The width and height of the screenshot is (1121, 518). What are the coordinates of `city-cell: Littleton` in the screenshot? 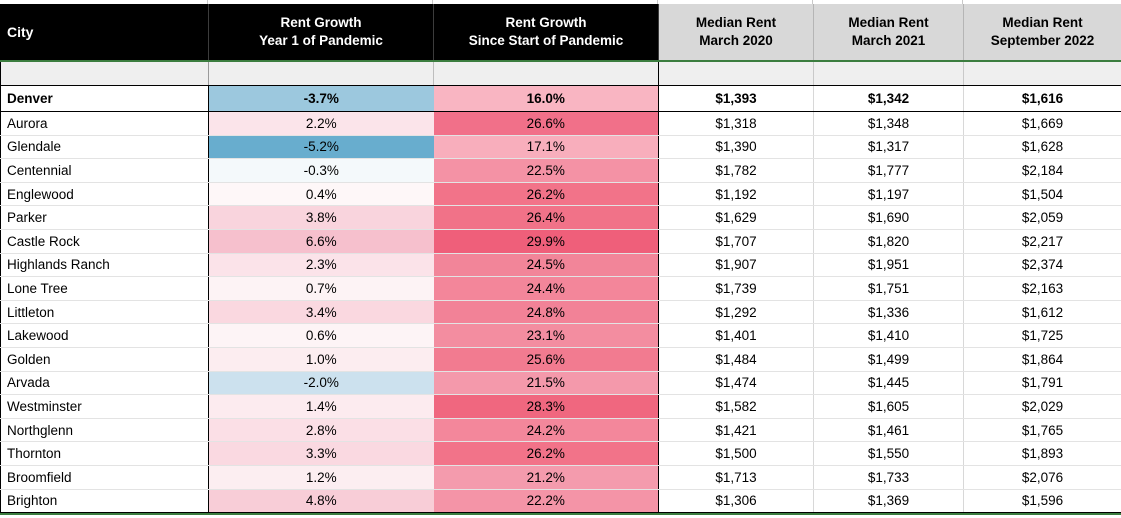 It's located at (104, 312).